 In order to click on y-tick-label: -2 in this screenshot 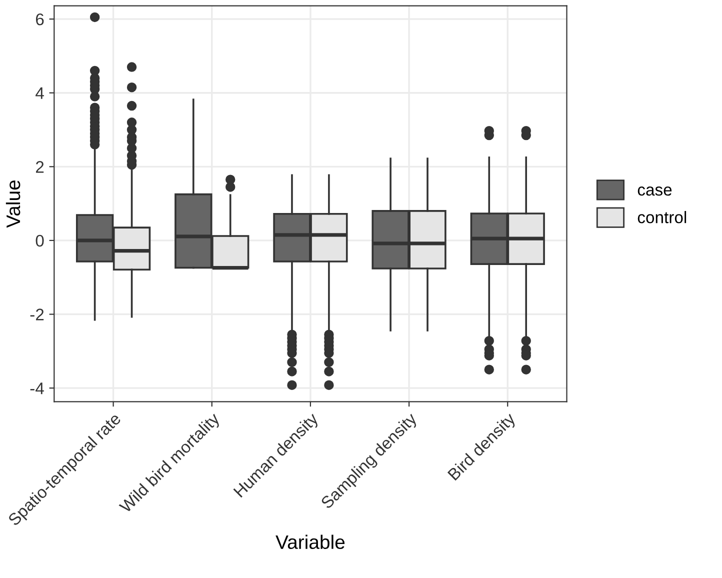, I will do `click(37, 314)`.